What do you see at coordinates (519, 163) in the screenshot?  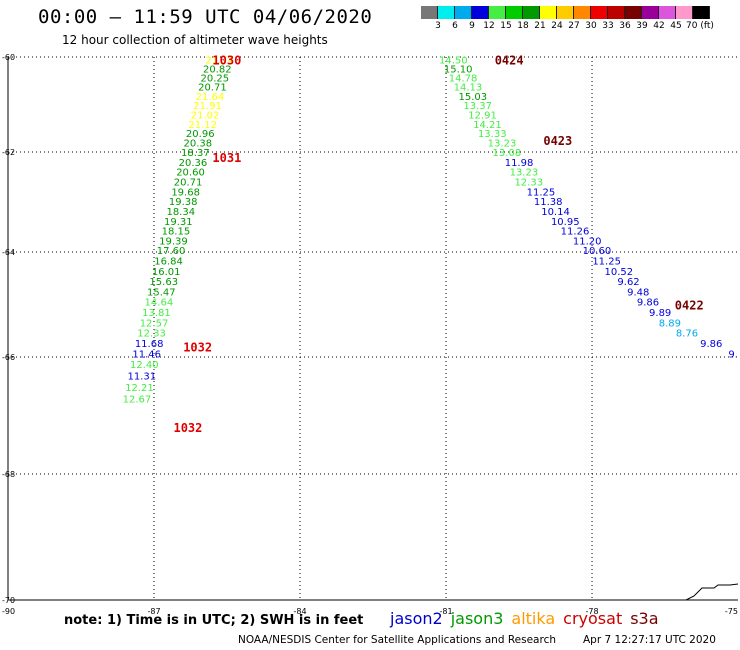 I see `wave-height-value: 11.98` at bounding box center [519, 163].